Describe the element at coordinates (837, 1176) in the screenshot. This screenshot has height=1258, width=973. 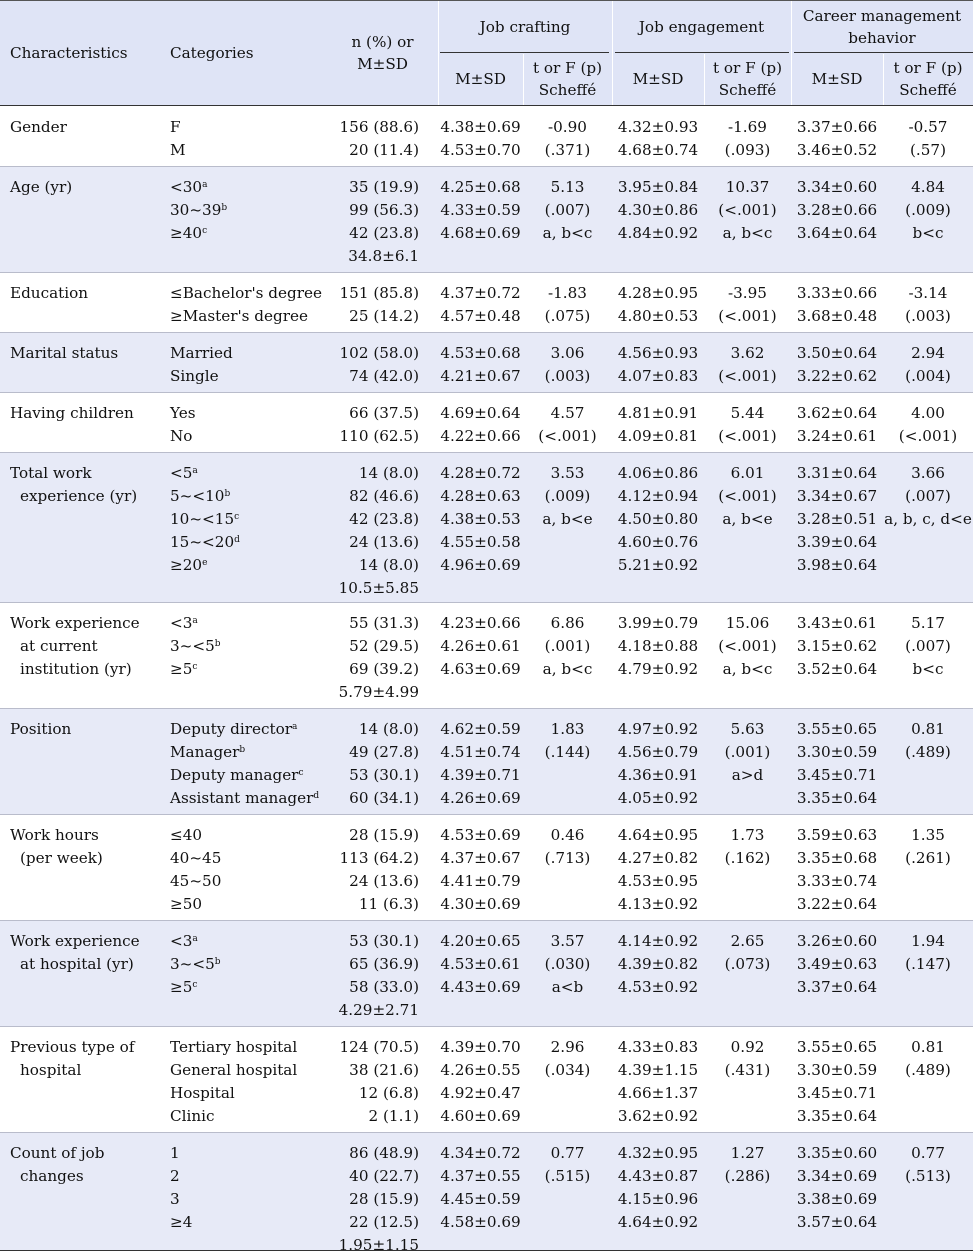
I see `career-msd-value: 3.34±0.69` at that location.